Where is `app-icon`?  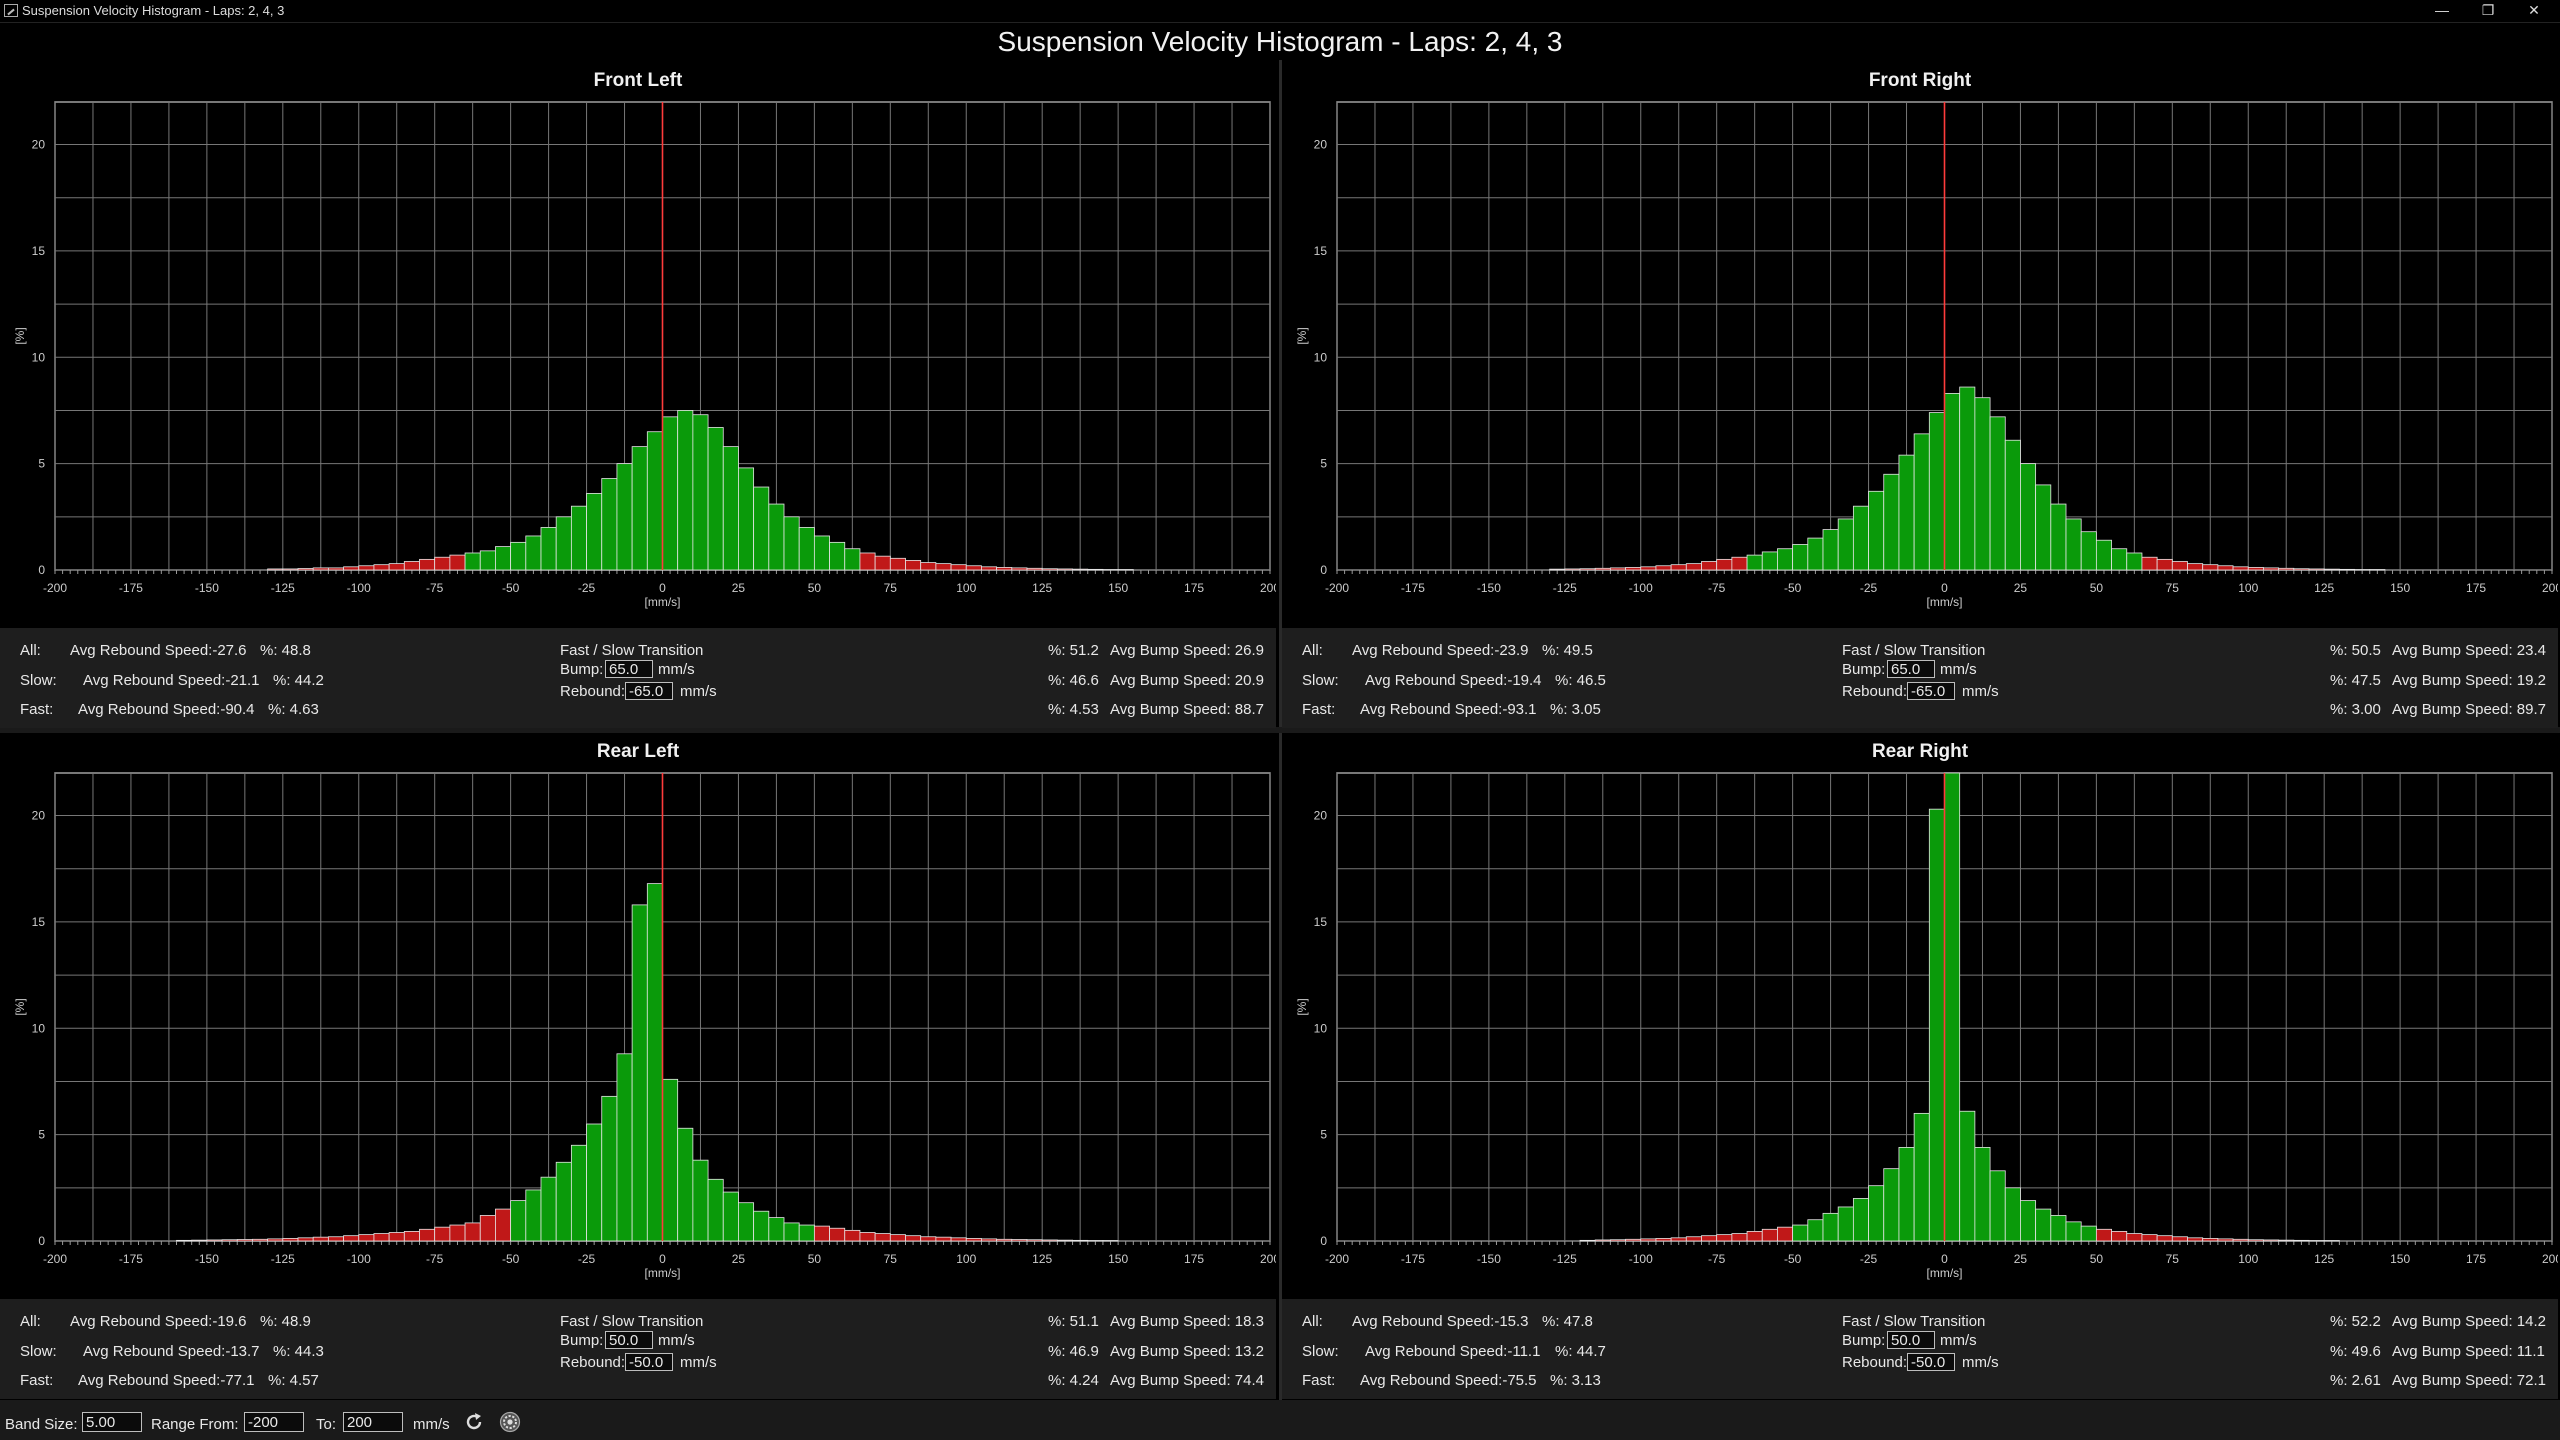 app-icon is located at coordinates (11, 10).